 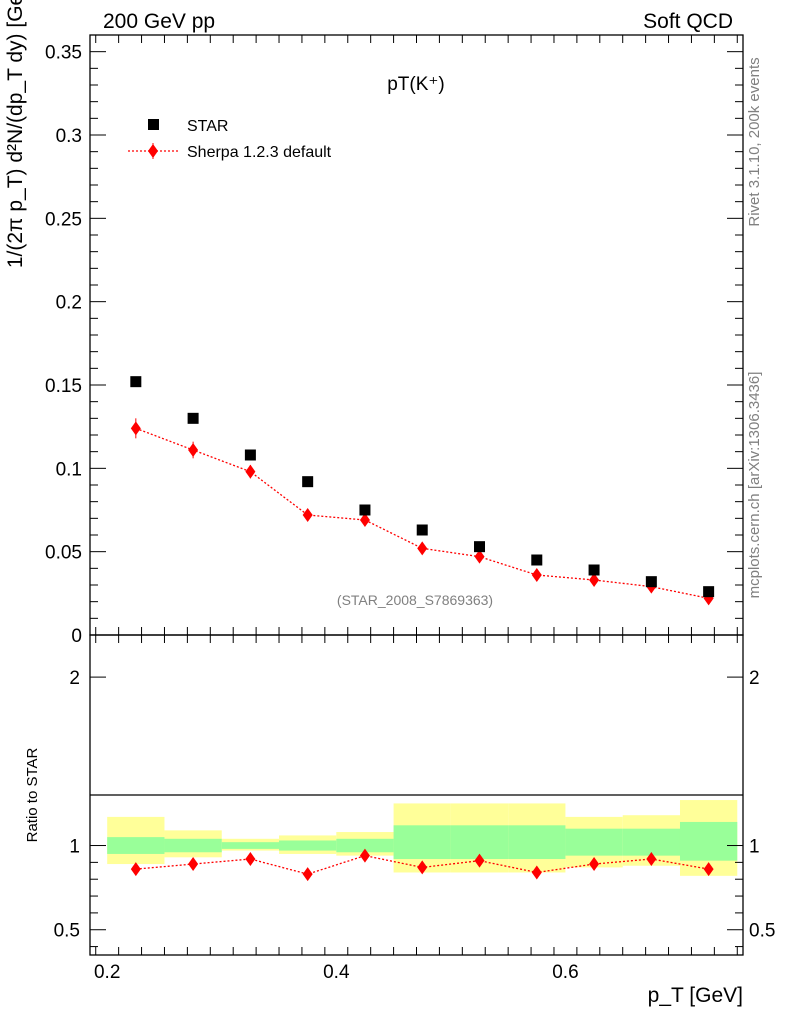 I want to click on x-tick-label: 0.2, so click(x=107, y=972).